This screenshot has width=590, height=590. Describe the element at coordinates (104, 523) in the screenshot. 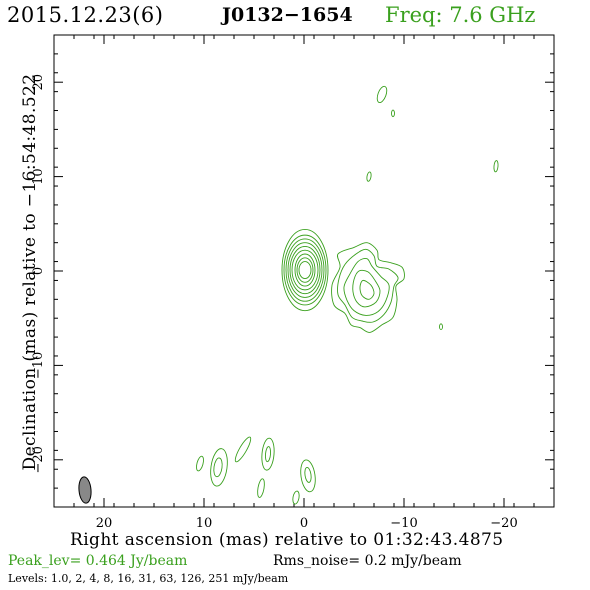

I see `x-tick-label: 20` at that location.